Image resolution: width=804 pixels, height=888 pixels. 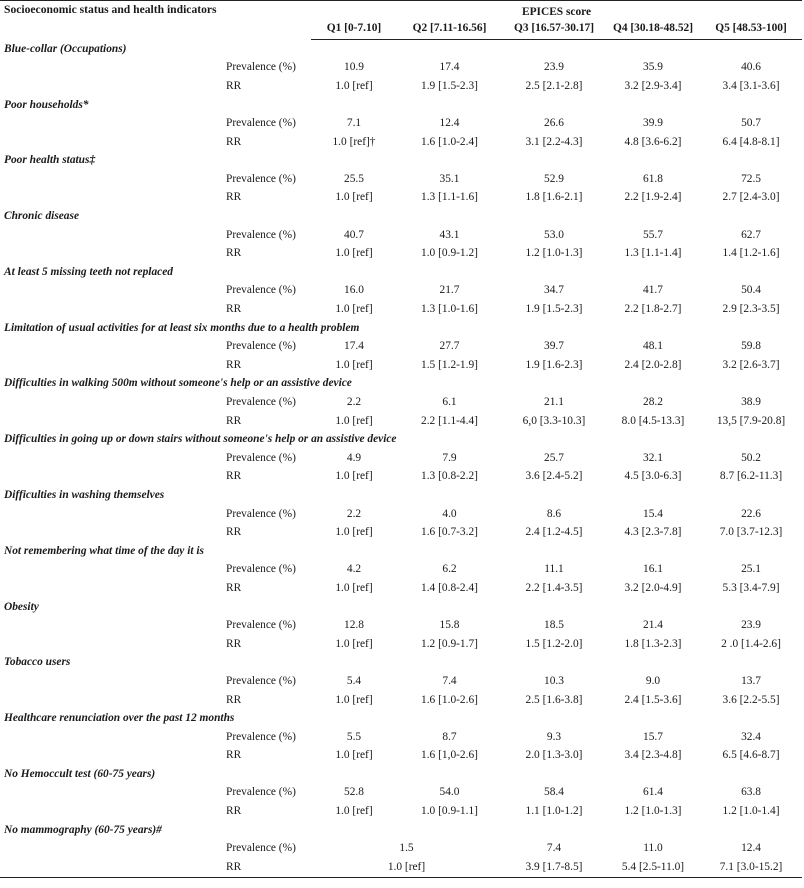 I want to click on rr-value: 1.1 [1.0-1.2], so click(x=554, y=811).